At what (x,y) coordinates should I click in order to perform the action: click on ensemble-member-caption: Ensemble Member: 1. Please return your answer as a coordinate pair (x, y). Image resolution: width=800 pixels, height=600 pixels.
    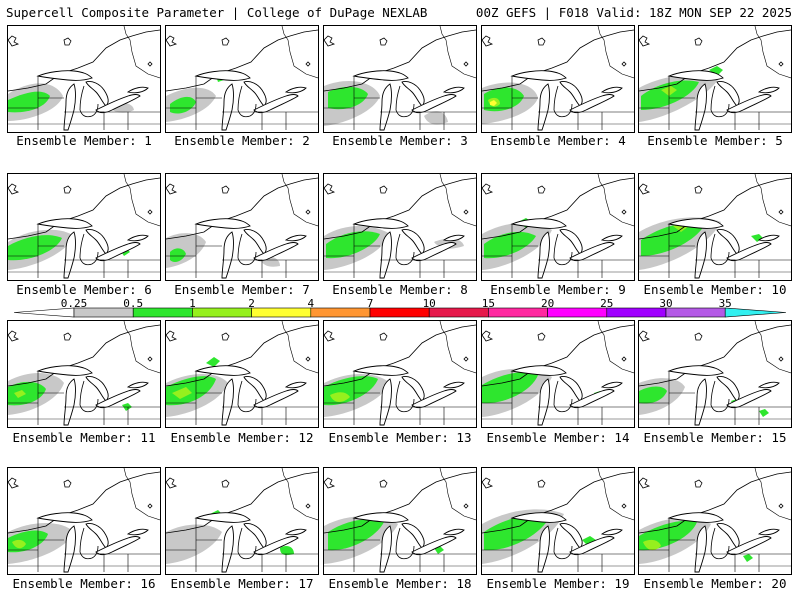
    Looking at the image, I should click on (84, 140).